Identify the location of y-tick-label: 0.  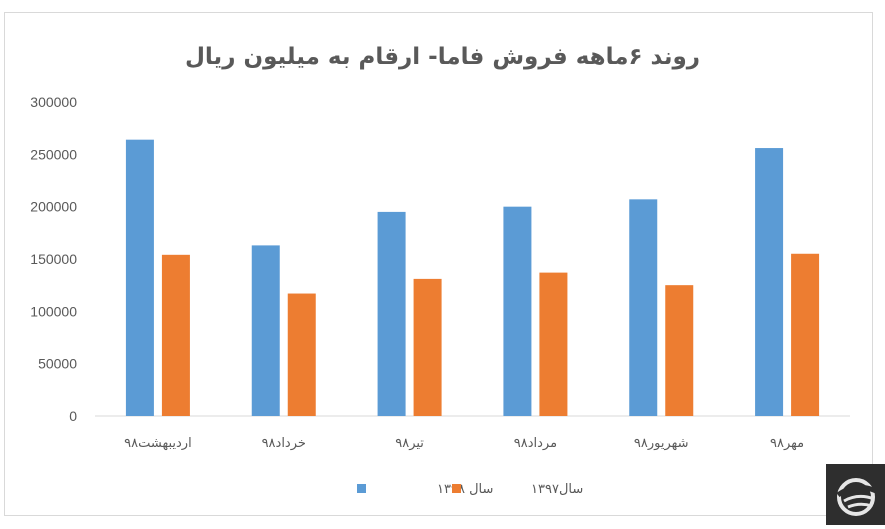
(73, 416).